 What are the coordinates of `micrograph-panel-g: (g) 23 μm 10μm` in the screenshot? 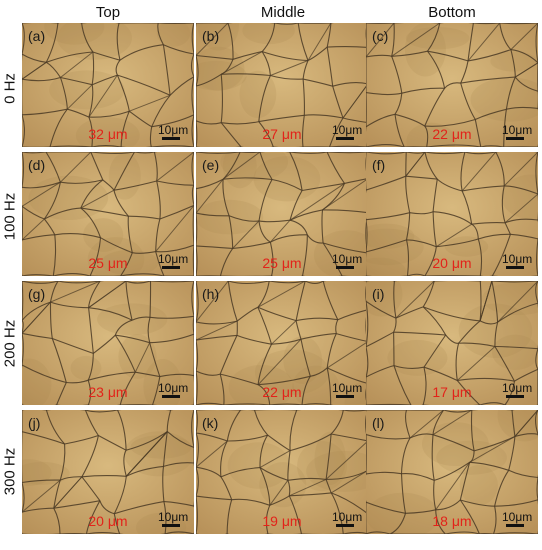 It's located at (108, 343).